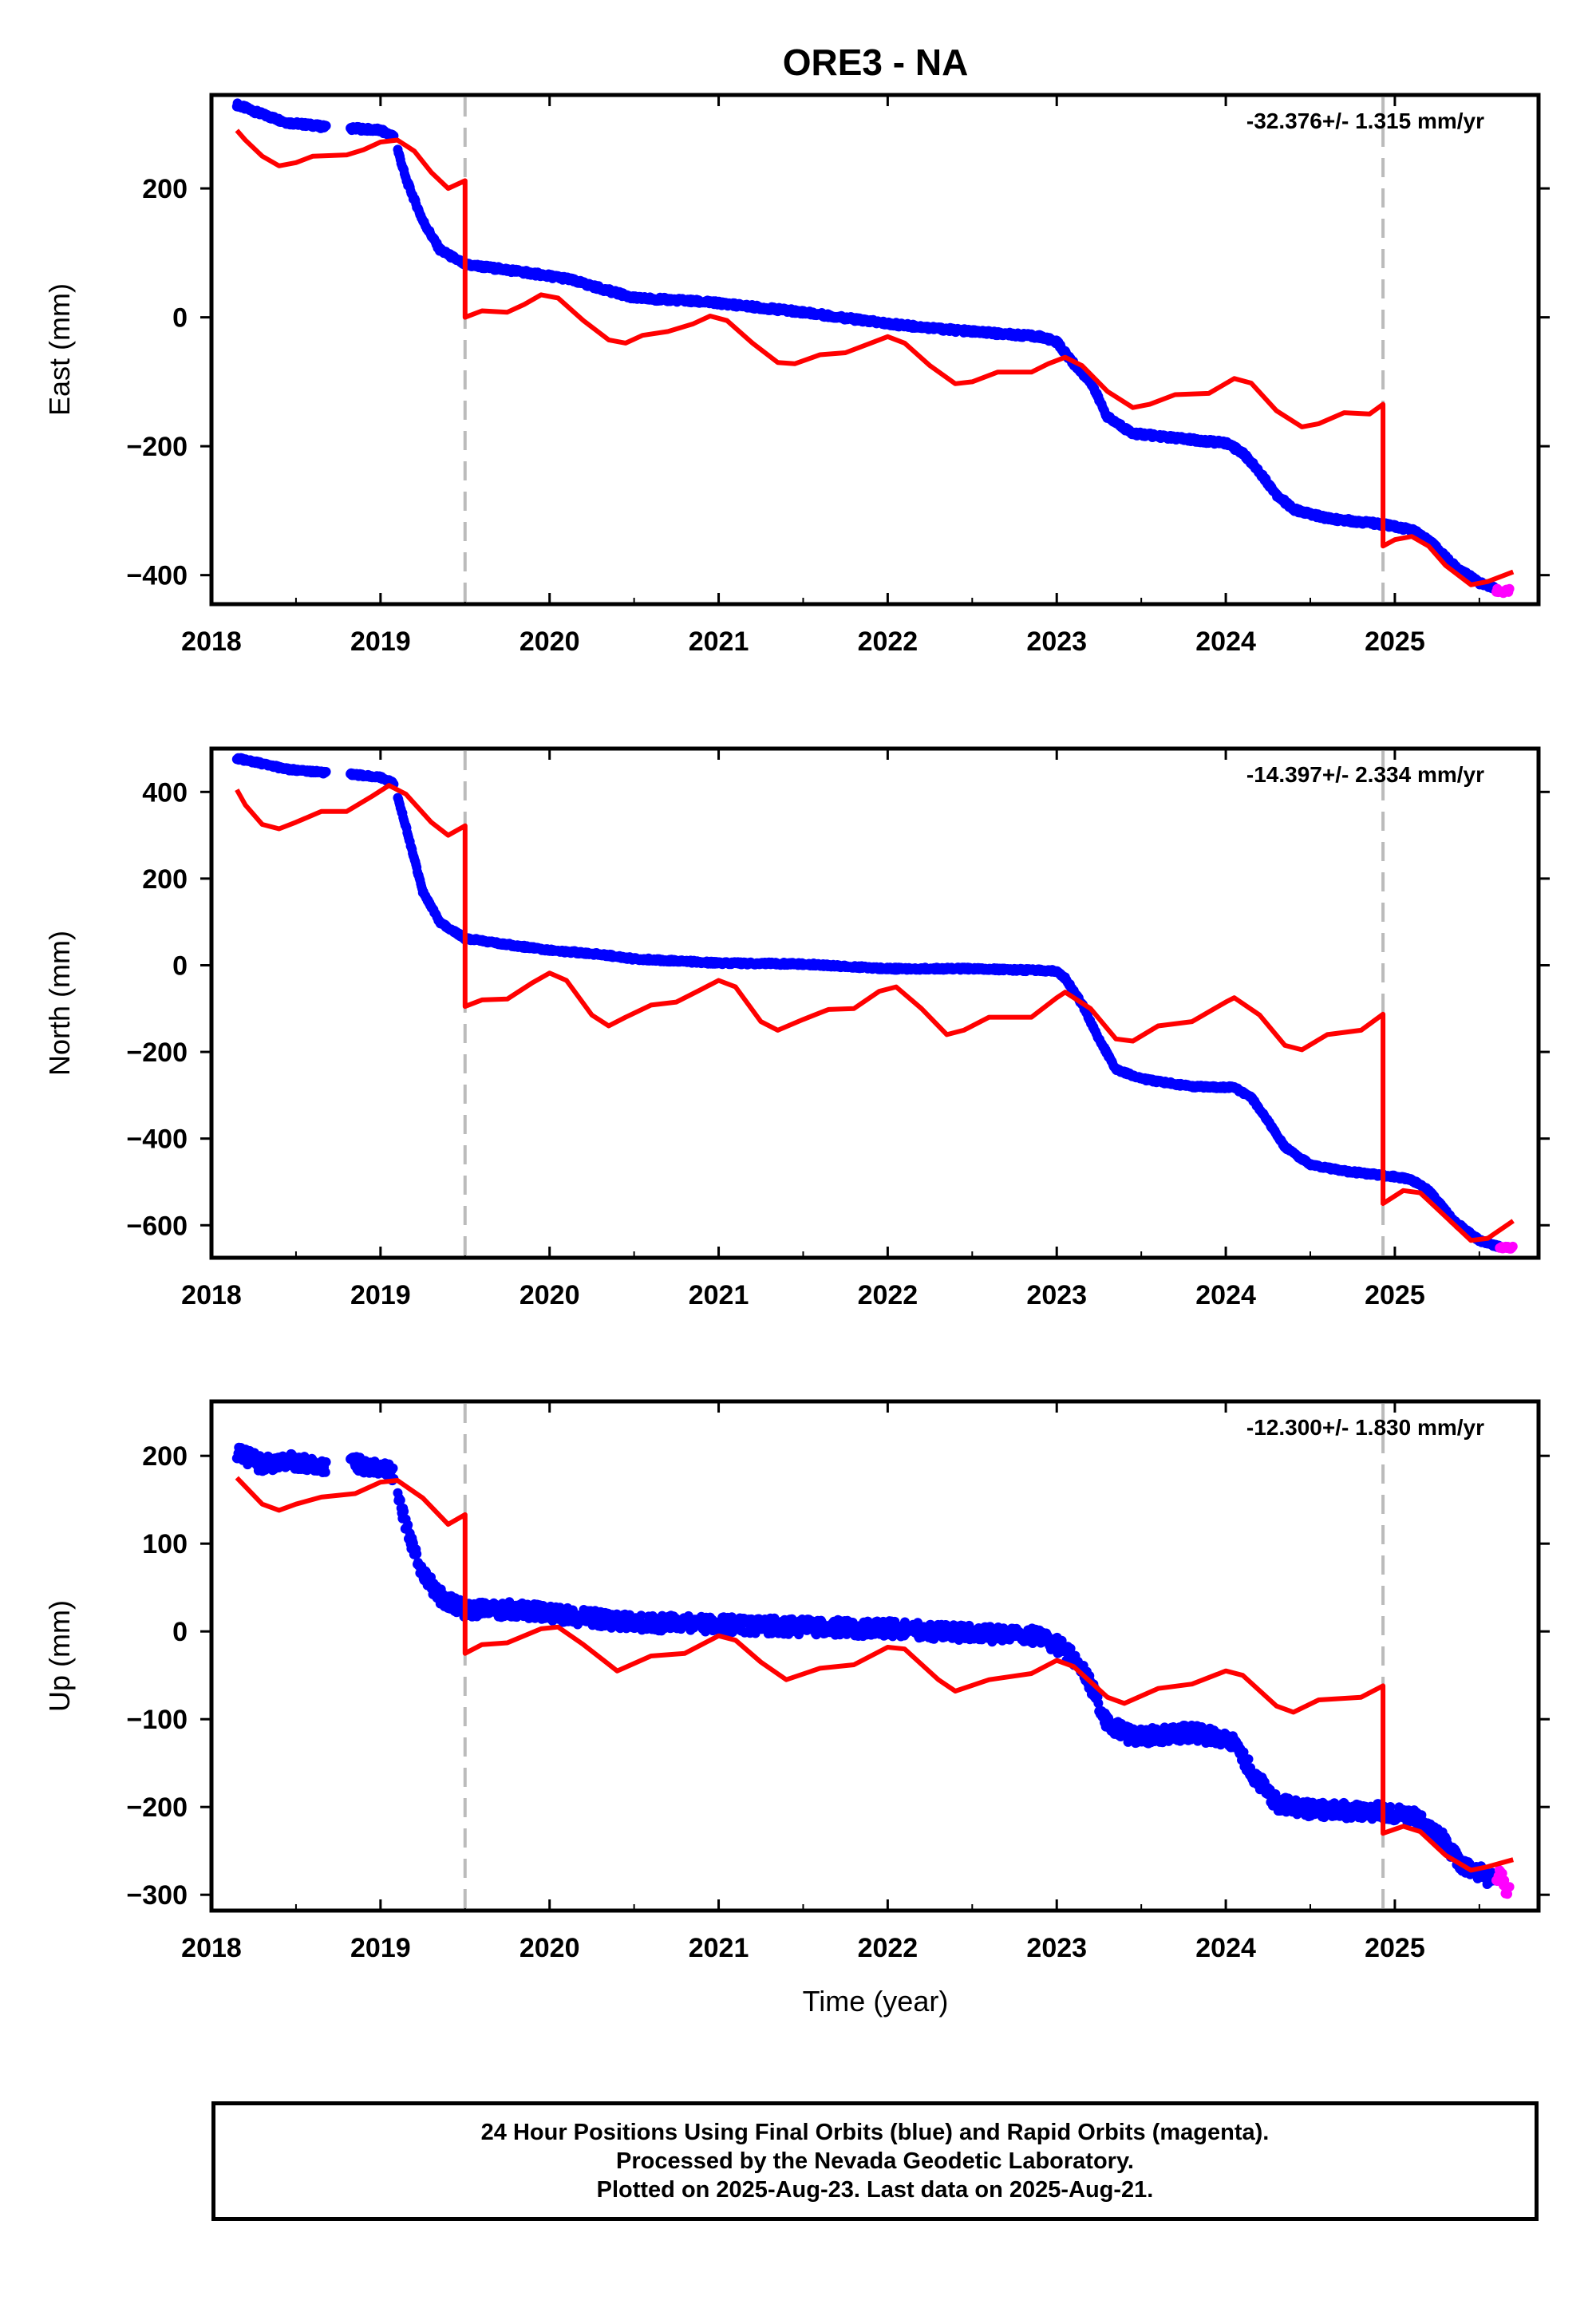 This screenshot has width=1596, height=2316. Describe the element at coordinates (1225, 1948) in the screenshot. I see `up-x-tick-label: 2024` at that location.